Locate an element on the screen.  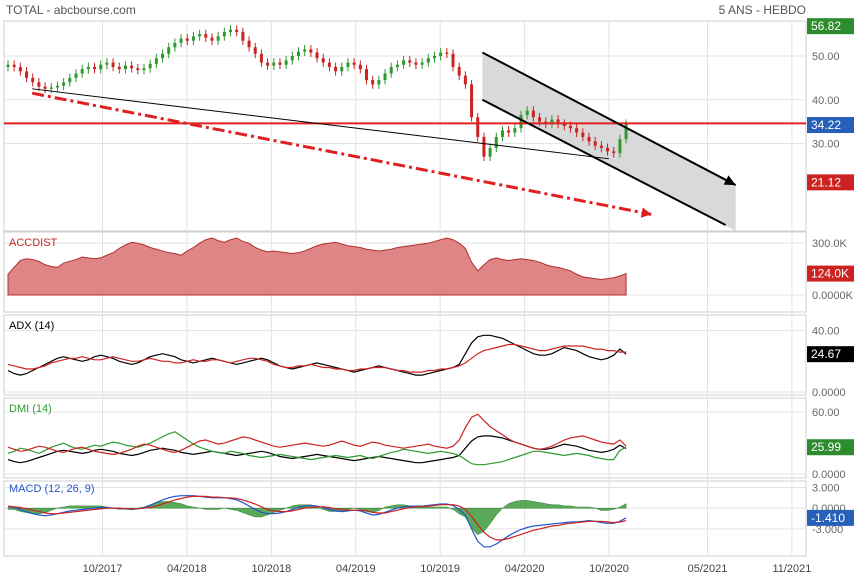
x-tick-label: 04/2019 is located at coordinates (356, 569).